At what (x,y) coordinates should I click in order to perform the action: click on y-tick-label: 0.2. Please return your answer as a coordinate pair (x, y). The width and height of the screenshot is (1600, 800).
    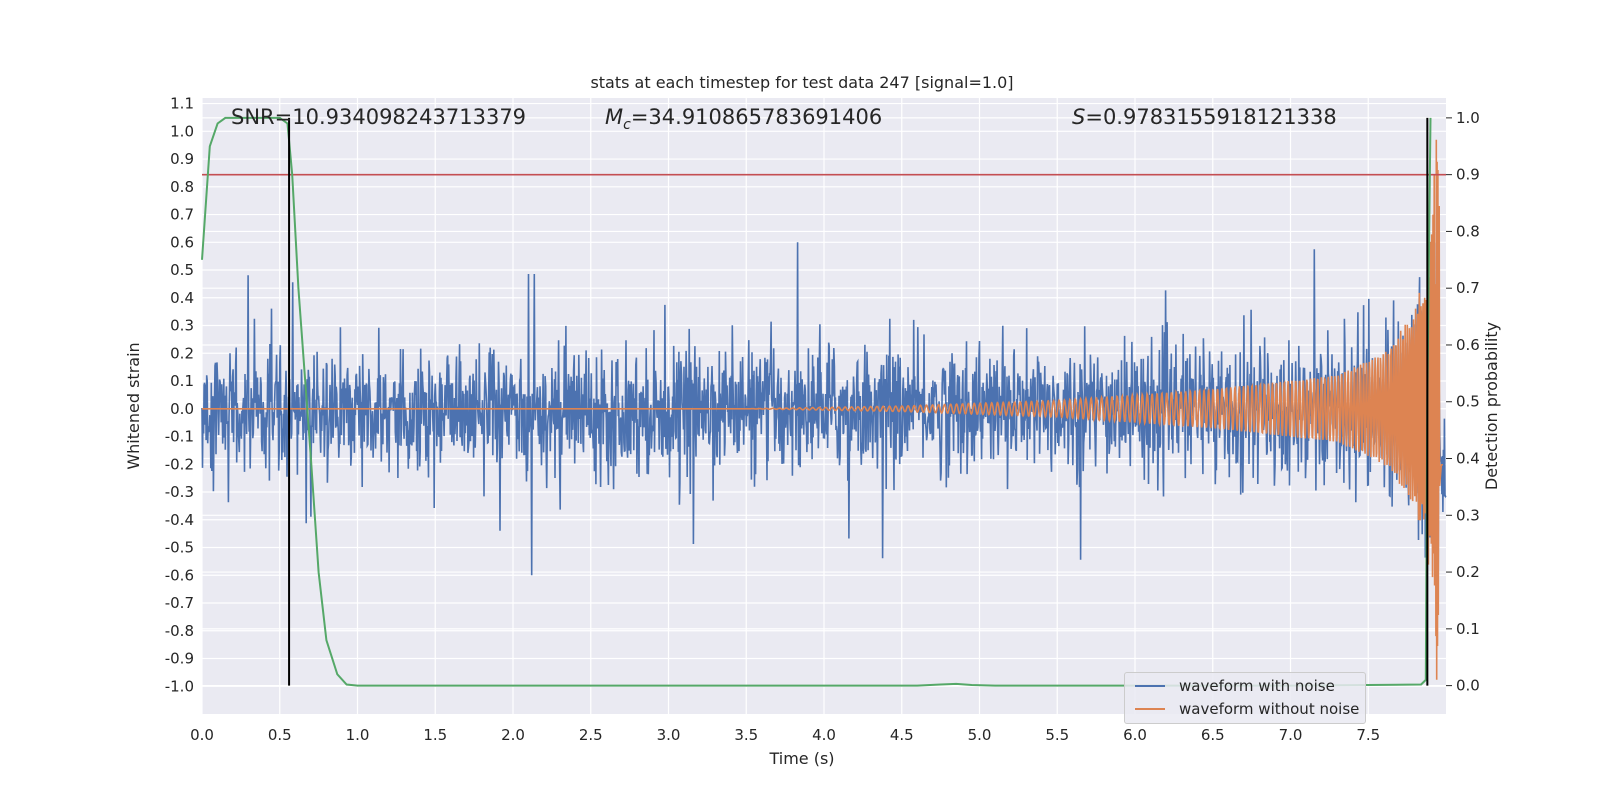
    Looking at the image, I should click on (182, 353).